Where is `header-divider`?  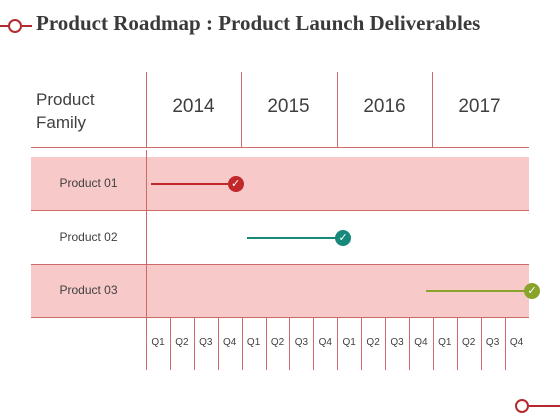
header-divider is located at coordinates (280, 147).